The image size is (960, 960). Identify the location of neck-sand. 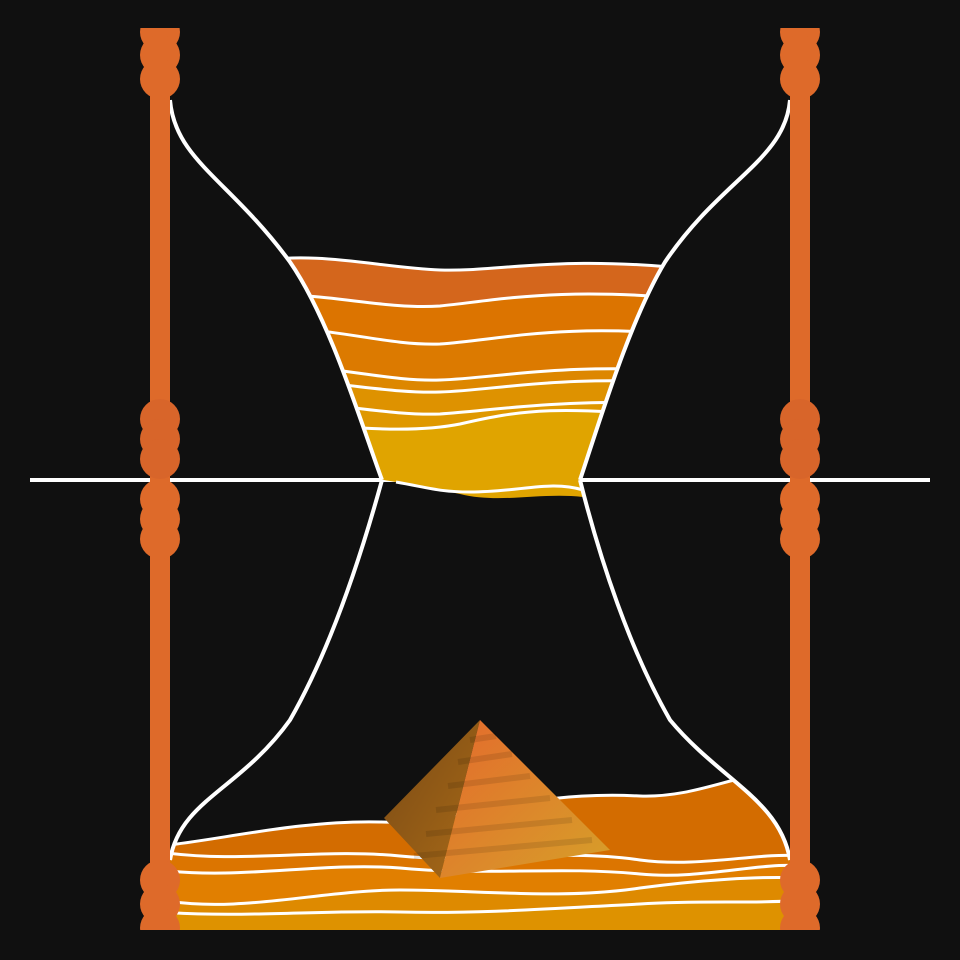
(483, 489).